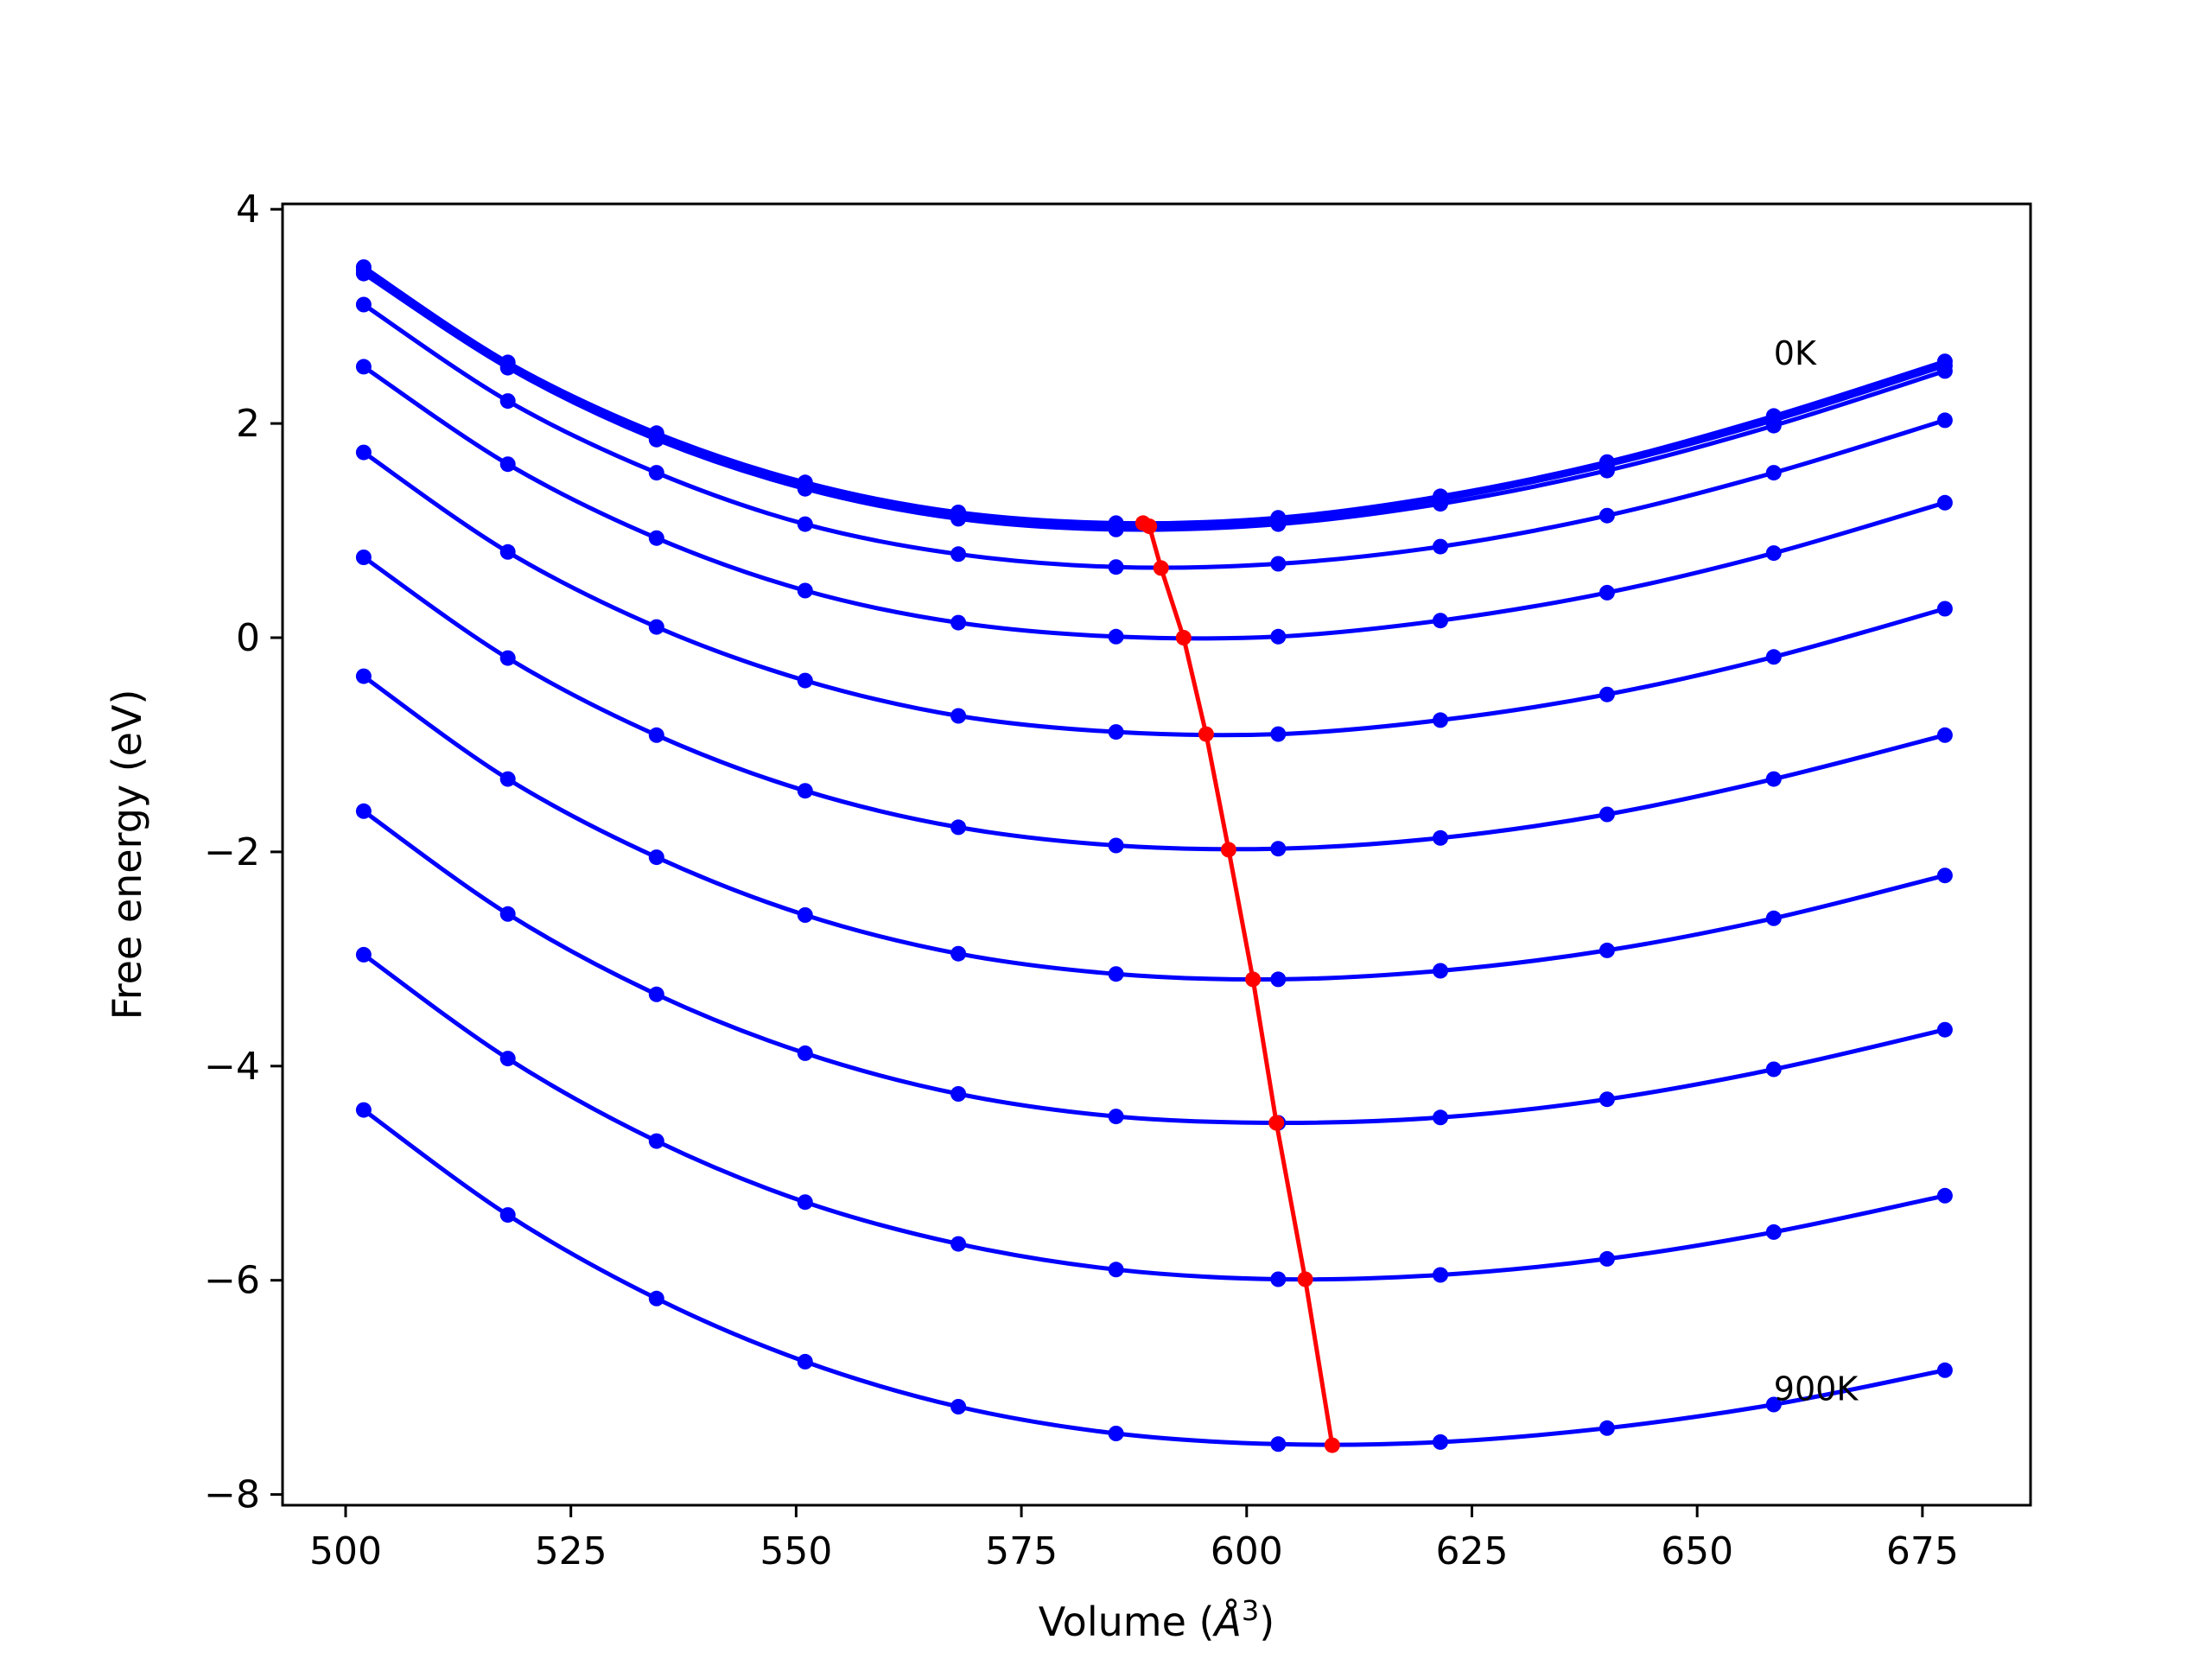  I want to click on annotations-layer: 0K 900K, so click(1816, 871).